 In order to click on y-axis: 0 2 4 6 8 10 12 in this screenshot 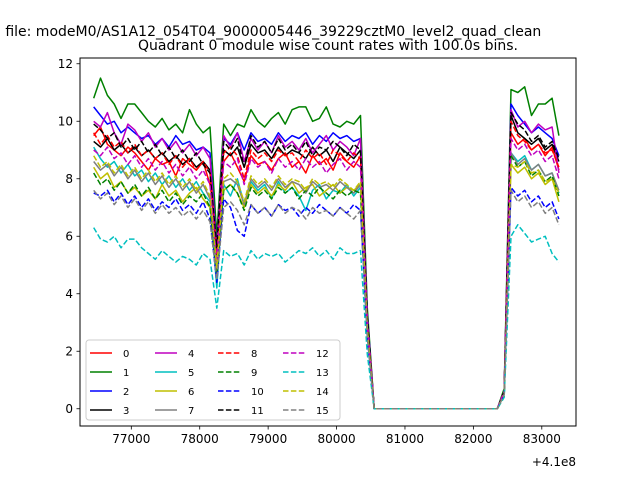, I will do `click(69, 236)`.